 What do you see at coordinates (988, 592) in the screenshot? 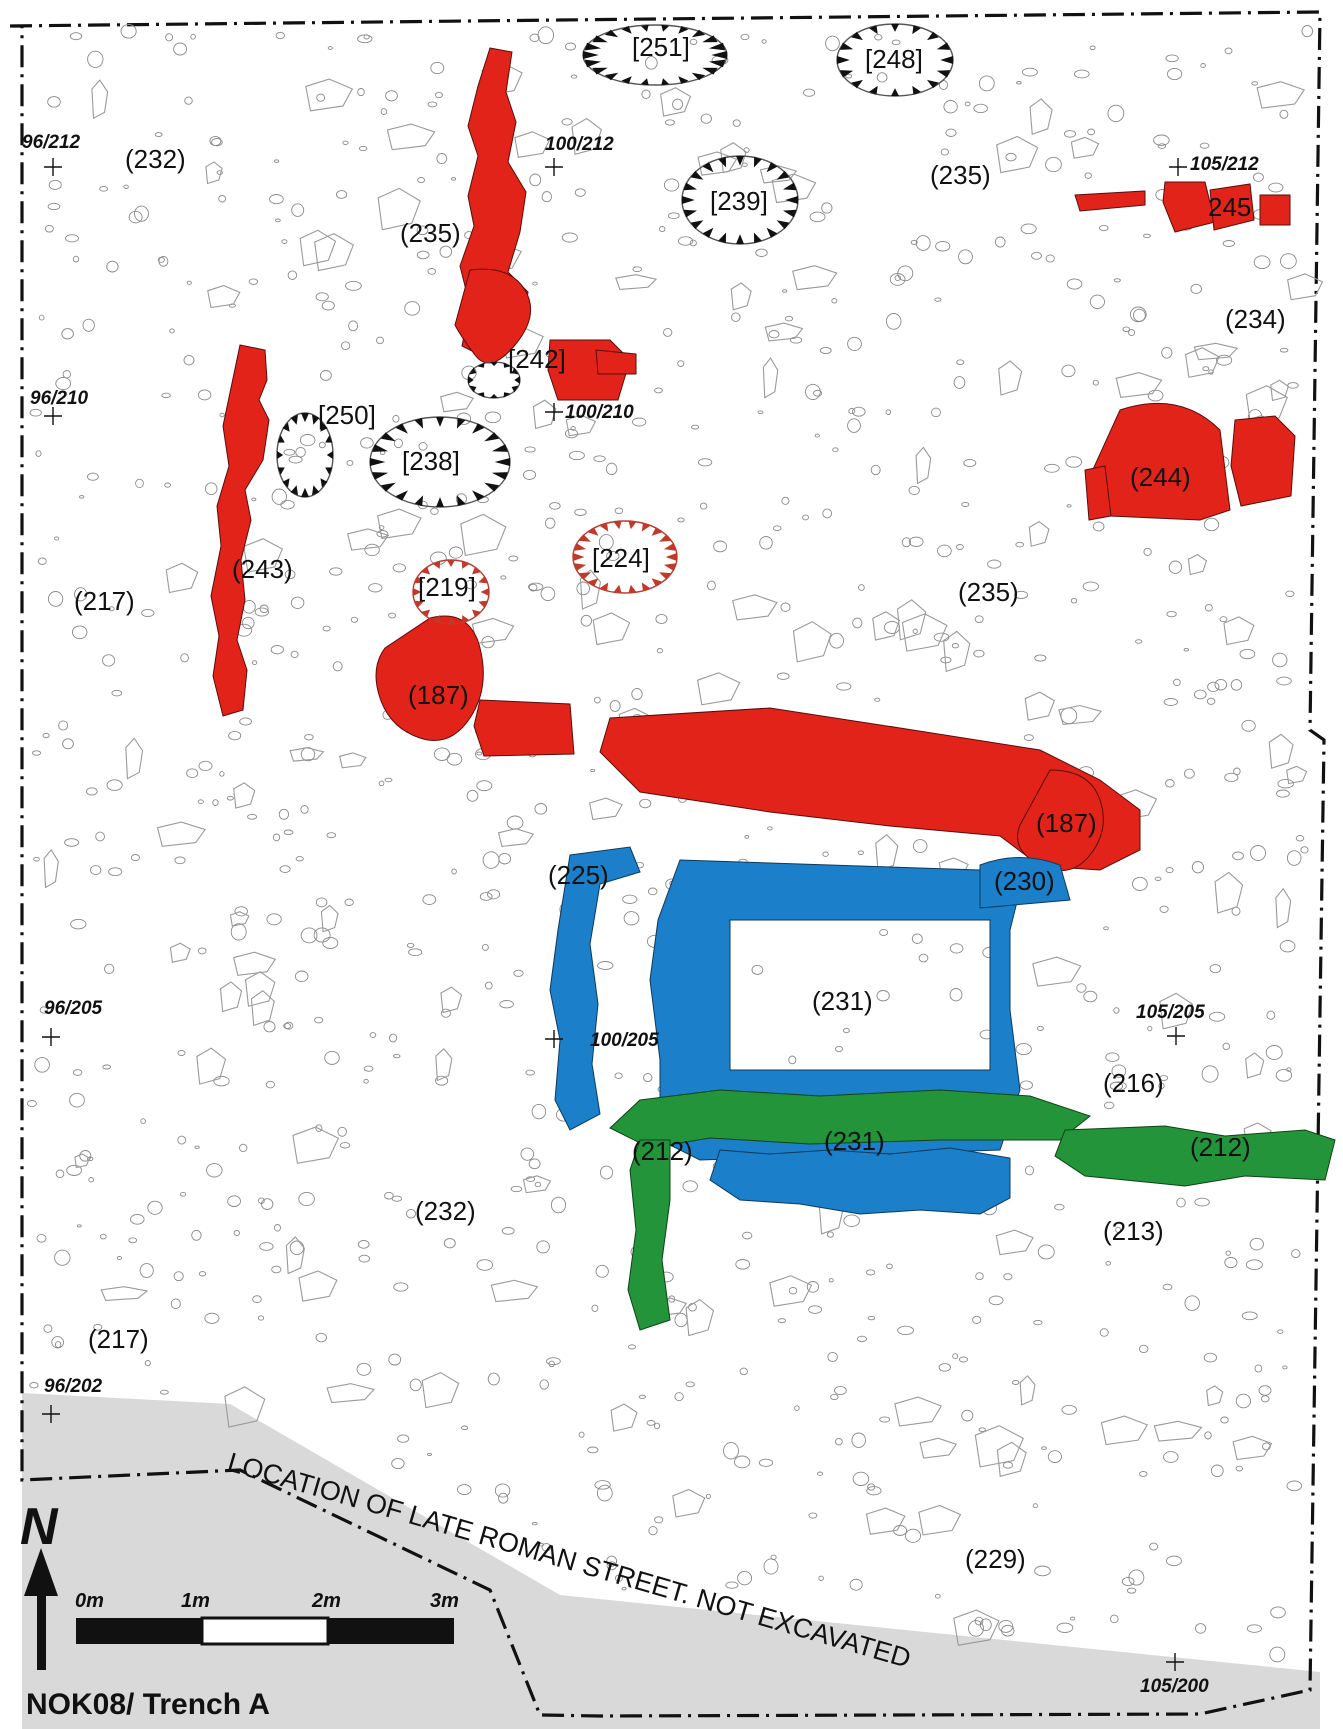
I see `context-label: (235)` at bounding box center [988, 592].